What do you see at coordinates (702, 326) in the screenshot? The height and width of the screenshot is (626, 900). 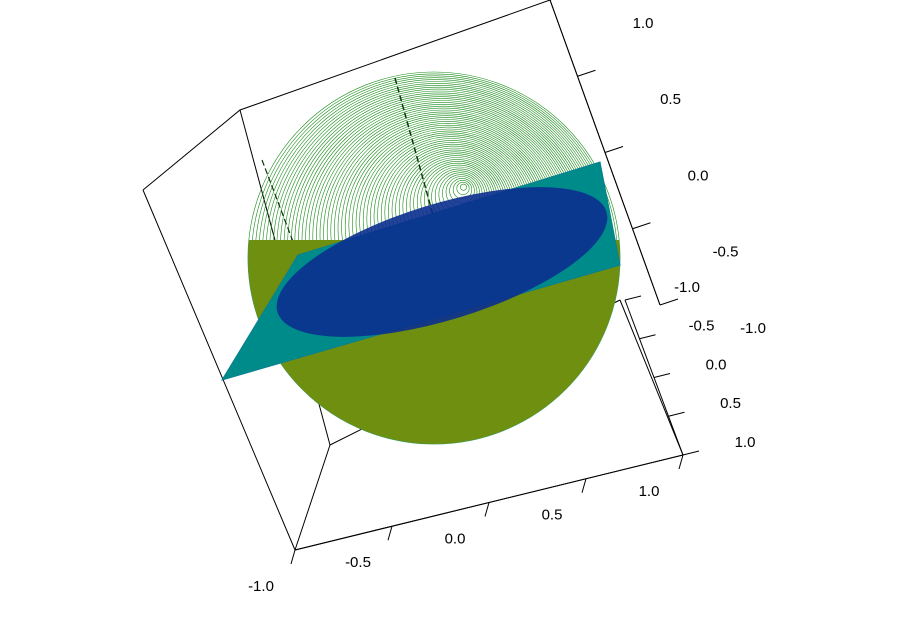 I see `y-tick-label: -0.5` at bounding box center [702, 326].